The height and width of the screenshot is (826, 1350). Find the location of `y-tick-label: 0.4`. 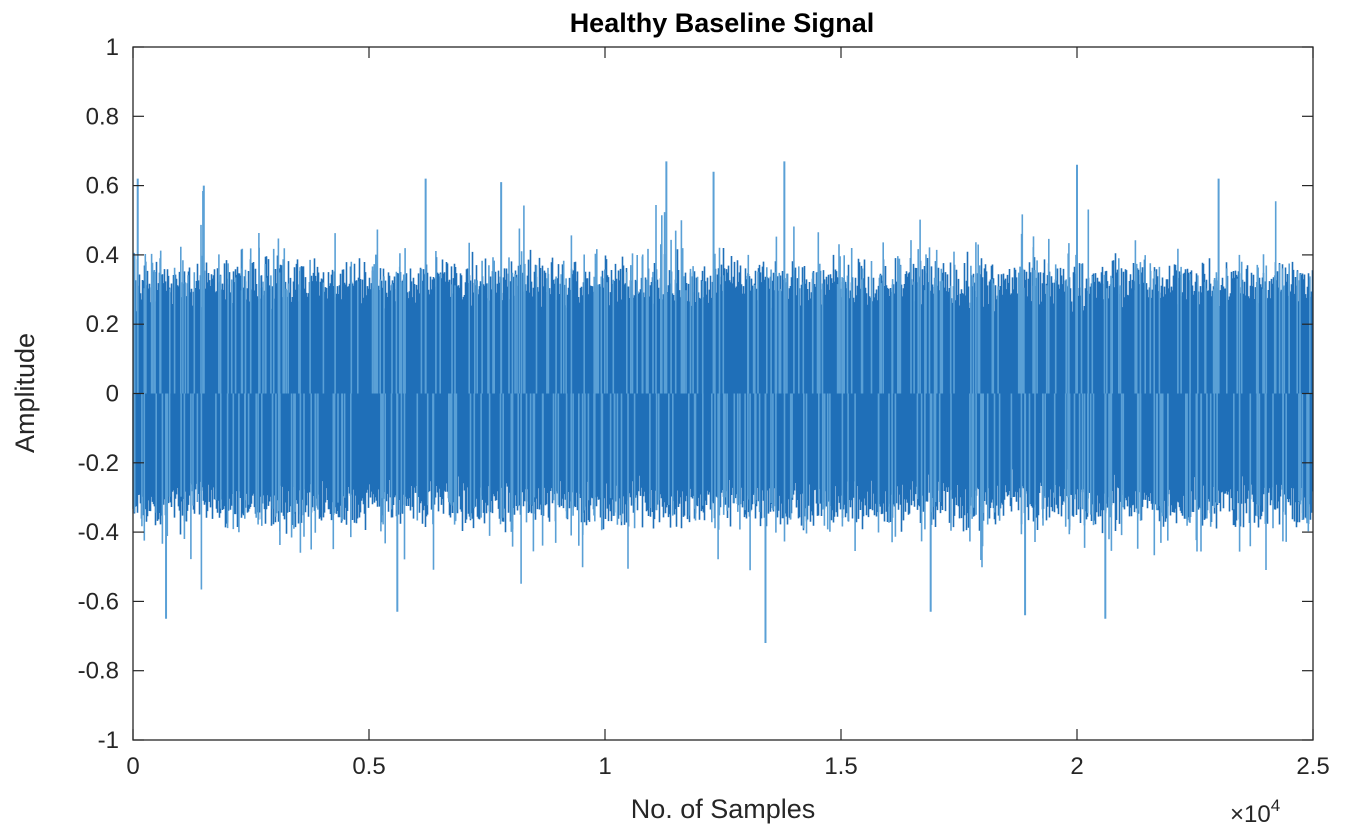

y-tick-label: 0.4 is located at coordinates (102, 255).